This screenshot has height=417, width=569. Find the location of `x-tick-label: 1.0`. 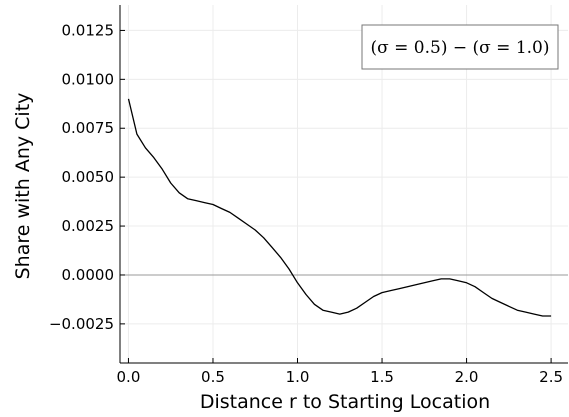

x-tick-label: 1.0 is located at coordinates (298, 377).